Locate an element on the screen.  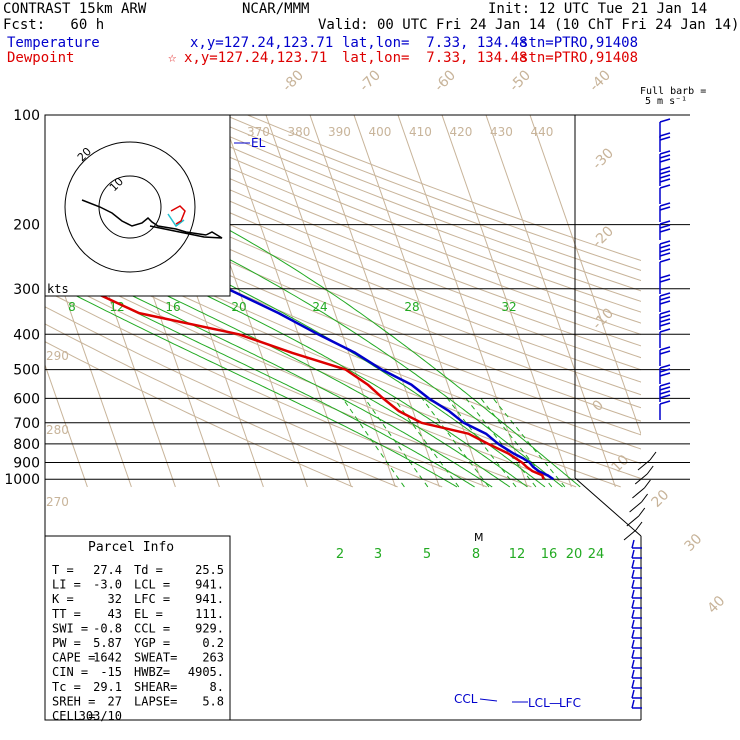
isotherm-label: -80 is located at coordinates (293, 80).